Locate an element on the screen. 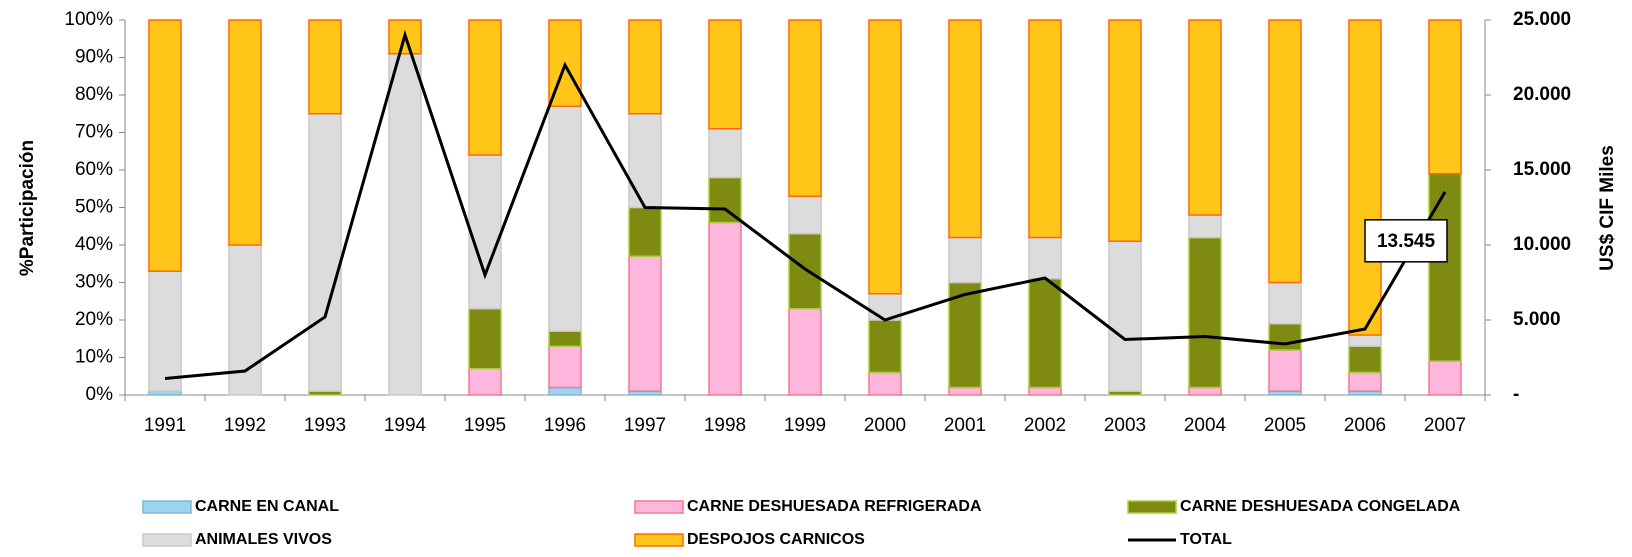 This screenshot has width=1632, height=557. y-tick-label: 40% is located at coordinates (94, 244).